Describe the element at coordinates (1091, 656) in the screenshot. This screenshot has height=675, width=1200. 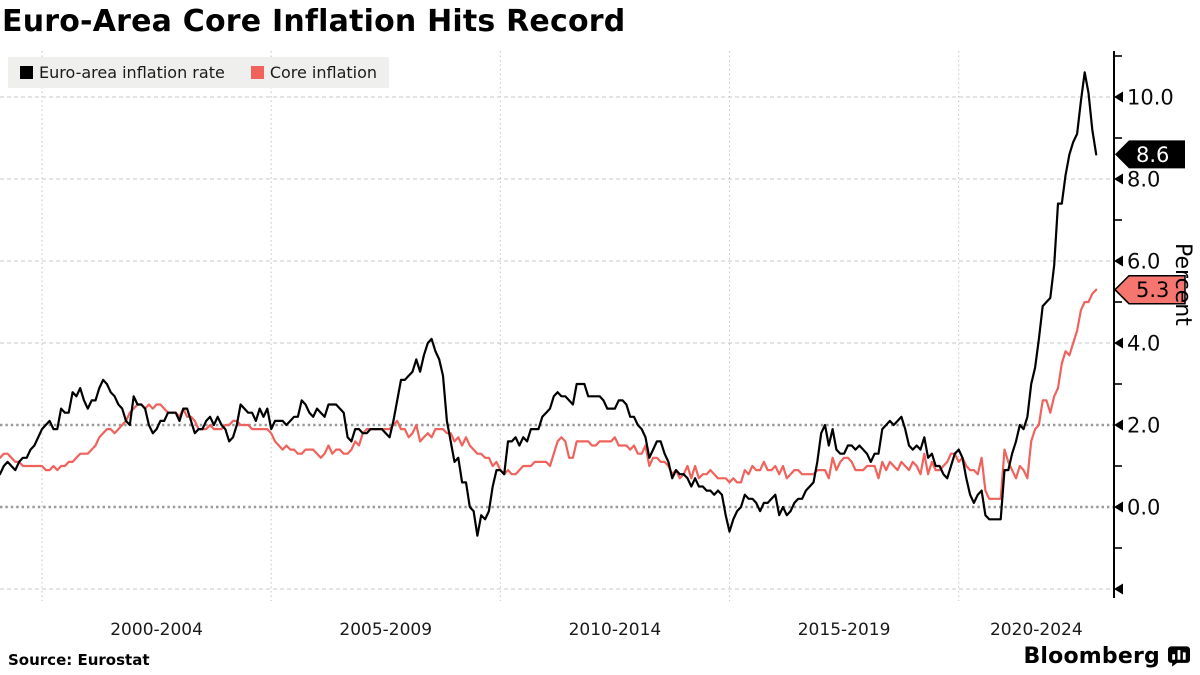
I see `brand-name: Bloomberg` at that location.